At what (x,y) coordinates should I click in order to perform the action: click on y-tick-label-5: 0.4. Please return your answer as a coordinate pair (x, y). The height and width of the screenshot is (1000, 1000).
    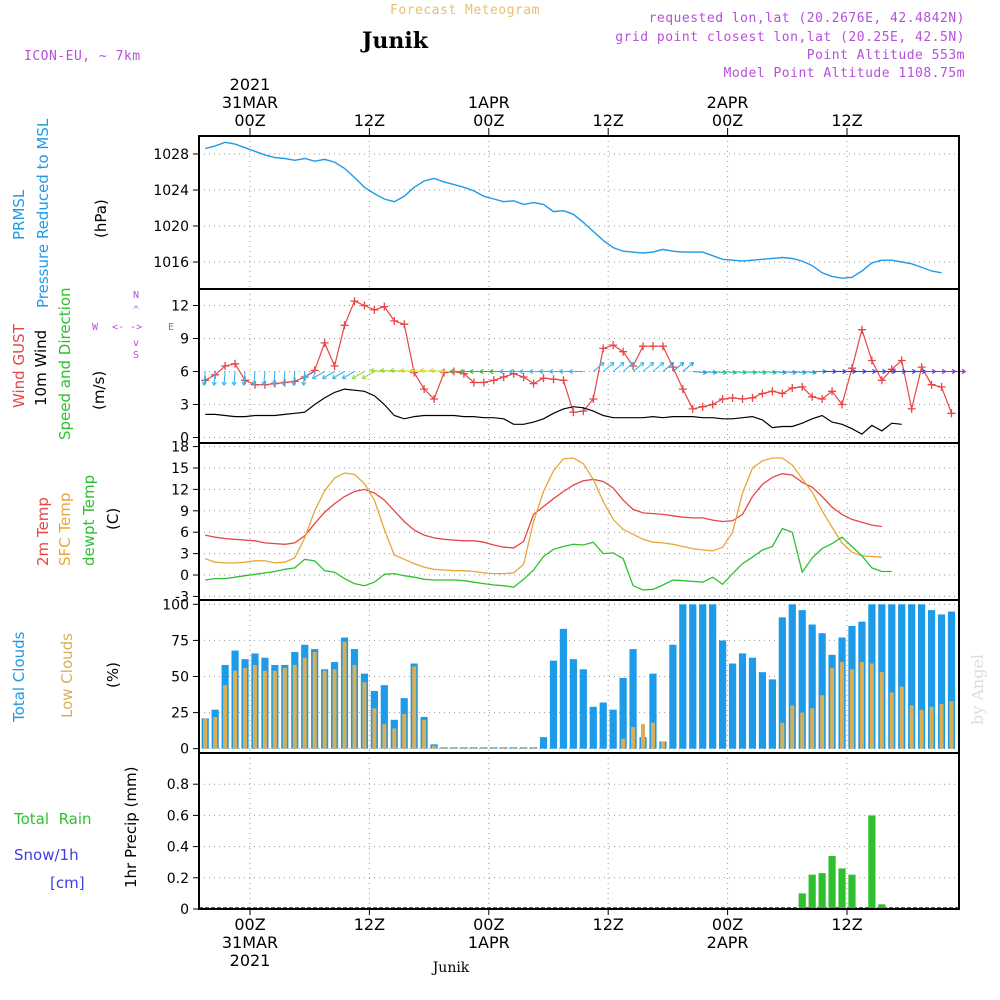
    Looking at the image, I should click on (178, 848).